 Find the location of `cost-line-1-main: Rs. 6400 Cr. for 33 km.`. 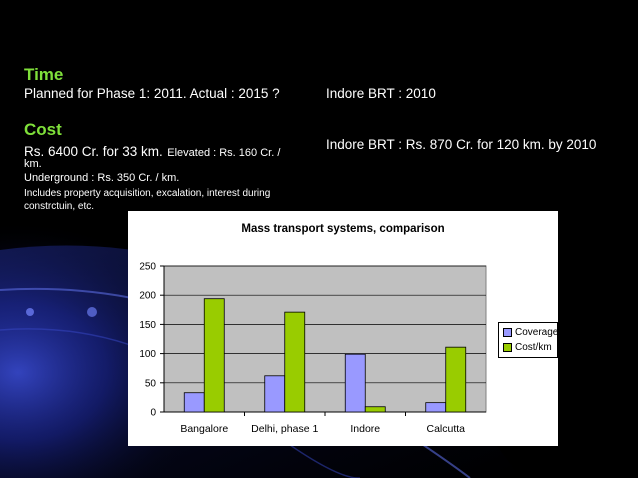

cost-line-1-main: Rs. 6400 Cr. for 33 km. is located at coordinates (93, 151).